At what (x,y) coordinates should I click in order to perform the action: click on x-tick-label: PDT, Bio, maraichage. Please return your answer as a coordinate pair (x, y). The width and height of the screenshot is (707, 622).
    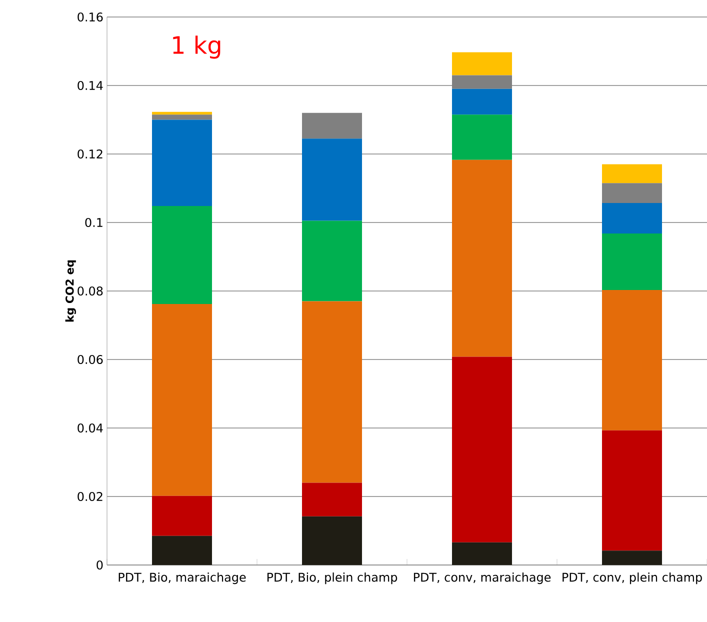
    Looking at the image, I should click on (182, 578).